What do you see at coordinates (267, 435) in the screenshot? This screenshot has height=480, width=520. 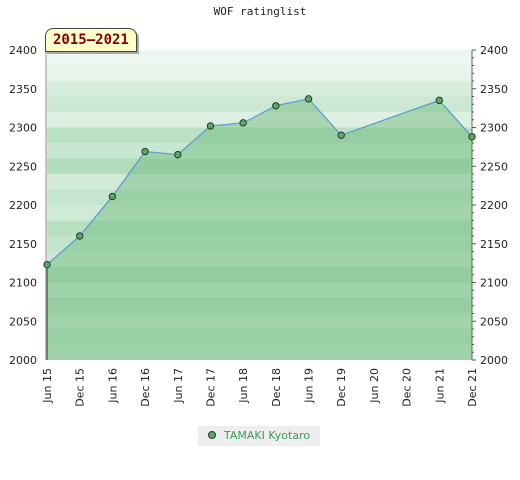 I see `legend-label: TAMAKI Kyotaro` at bounding box center [267, 435].